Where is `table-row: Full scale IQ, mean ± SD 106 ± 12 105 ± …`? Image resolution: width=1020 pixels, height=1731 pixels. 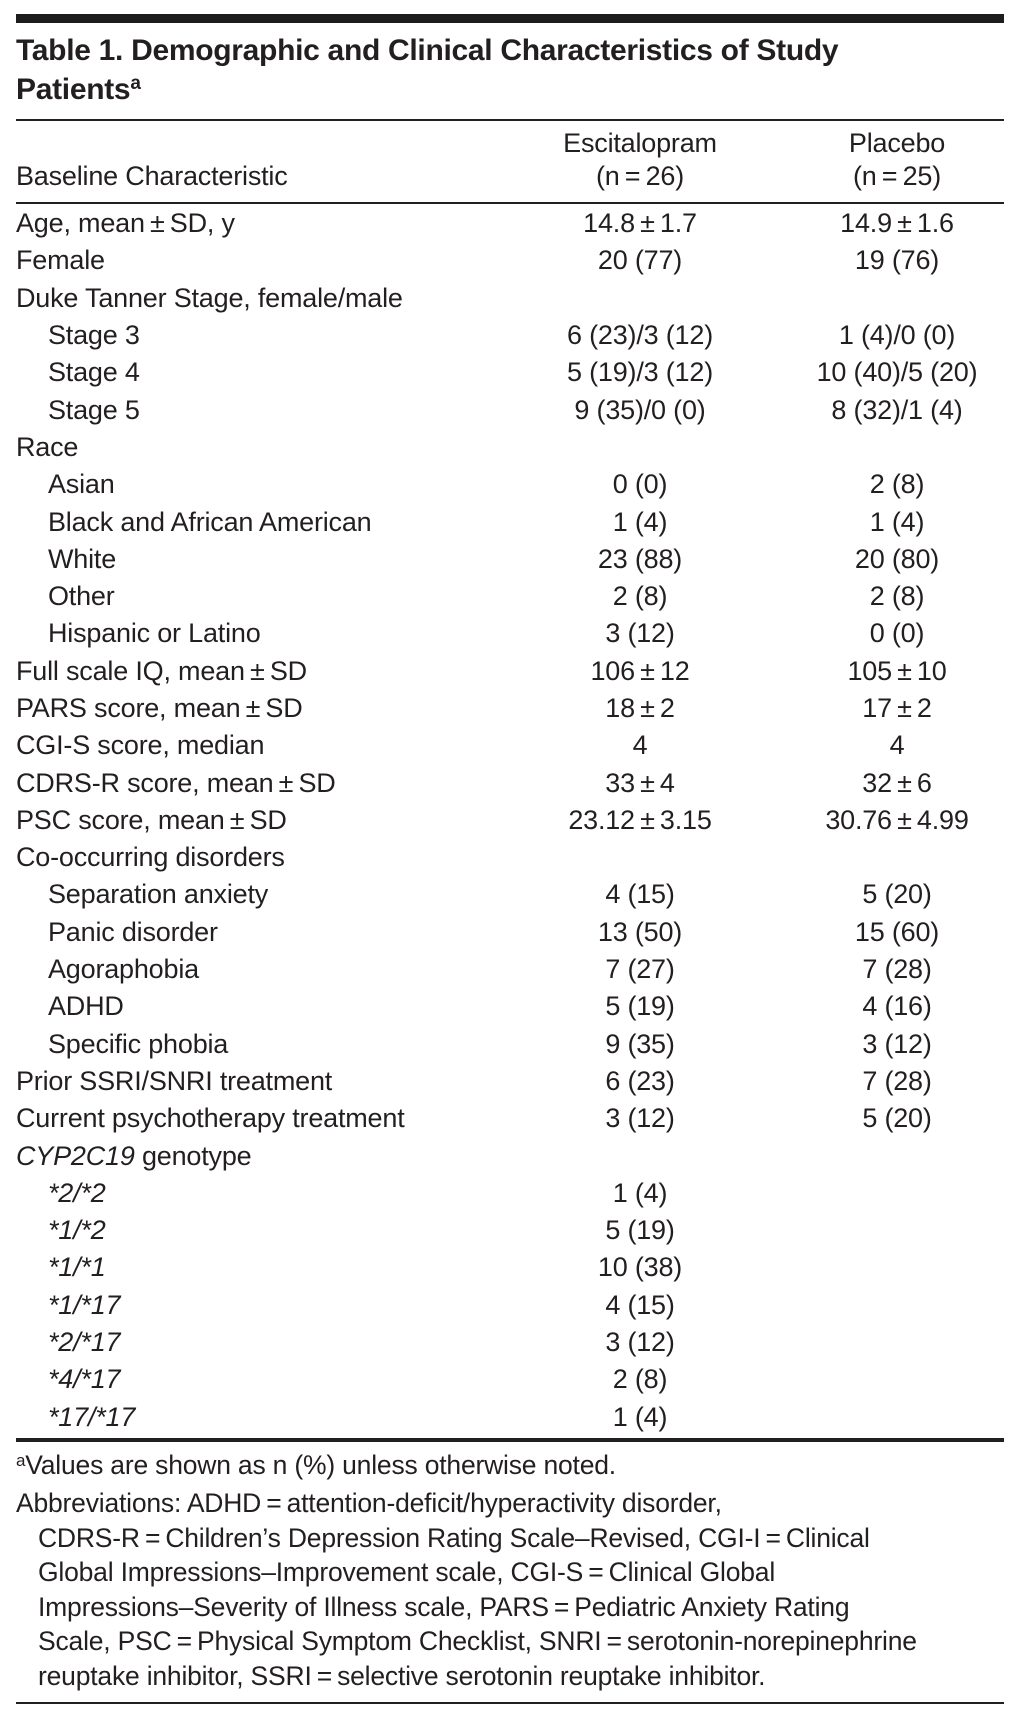
table-row: Full scale IQ, mean ± SD 106 ± 12 105 ± … is located at coordinates (510, 671).